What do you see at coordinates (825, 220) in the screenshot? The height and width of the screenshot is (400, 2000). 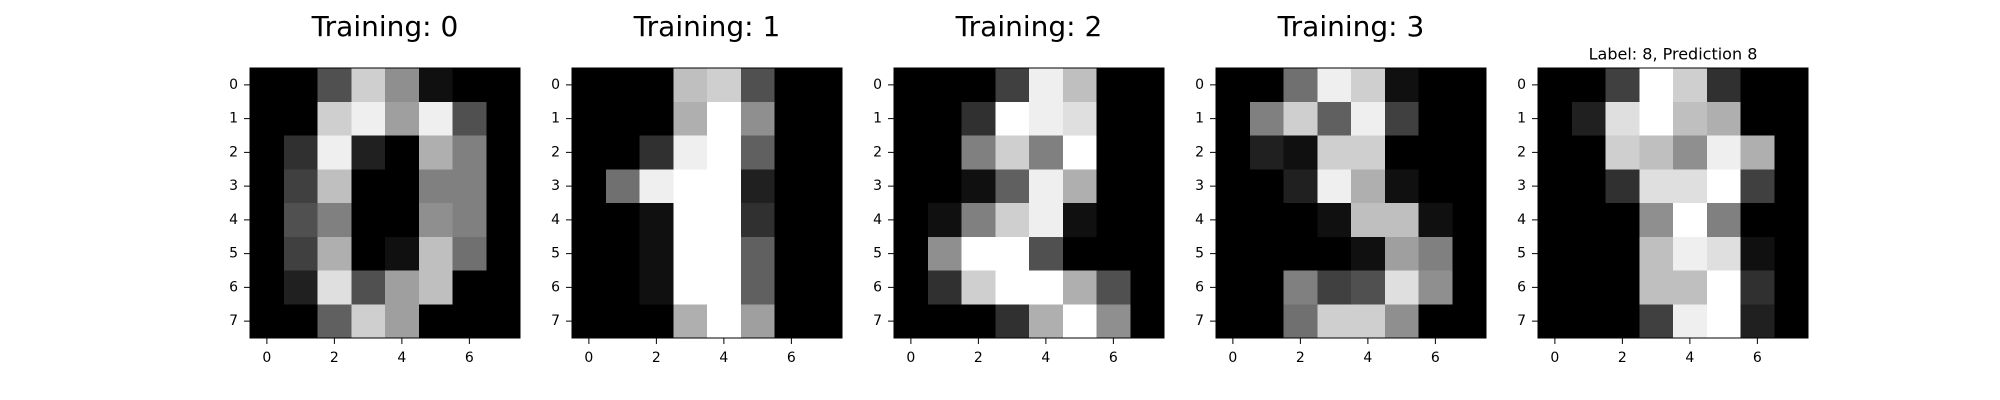 I see `heatmap-cell-r4-c7` at bounding box center [825, 220].